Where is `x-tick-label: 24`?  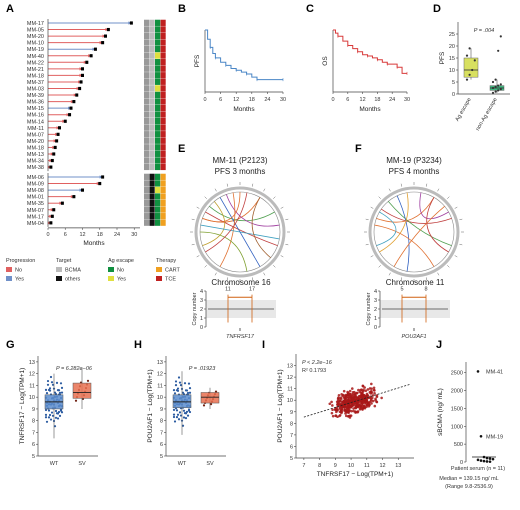 x-tick-label: 24 is located at coordinates (392, 100).